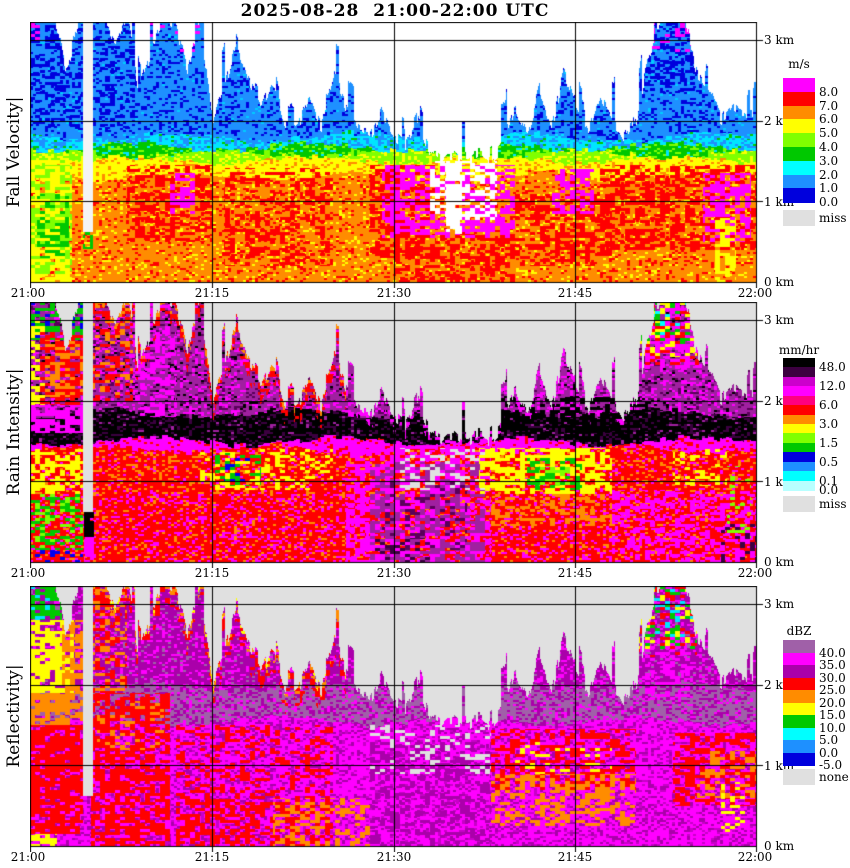 Image resolution: width=850 pixels, height=868 pixels. I want to click on rain-intensity-axis-label: Rain Intensity|, so click(14, 432).